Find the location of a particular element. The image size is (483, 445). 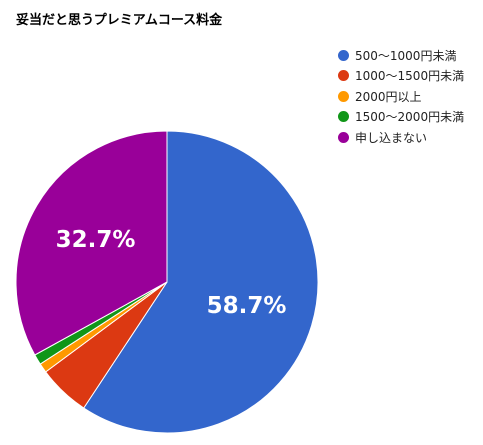

legend-item-0: 500〜1000円未満 is located at coordinates (401, 55).